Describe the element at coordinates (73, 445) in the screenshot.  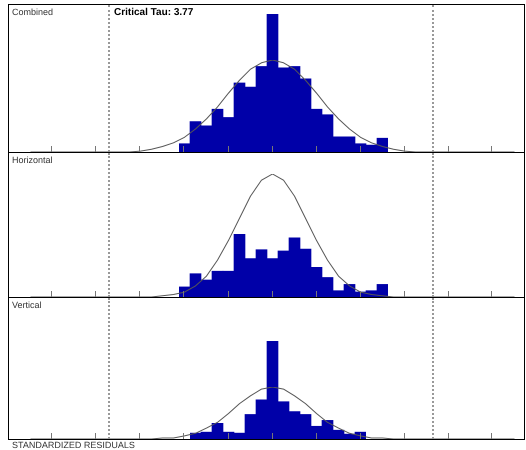
I see `x-axis-title: STANDARDIZED RESIDUALS` at that location.